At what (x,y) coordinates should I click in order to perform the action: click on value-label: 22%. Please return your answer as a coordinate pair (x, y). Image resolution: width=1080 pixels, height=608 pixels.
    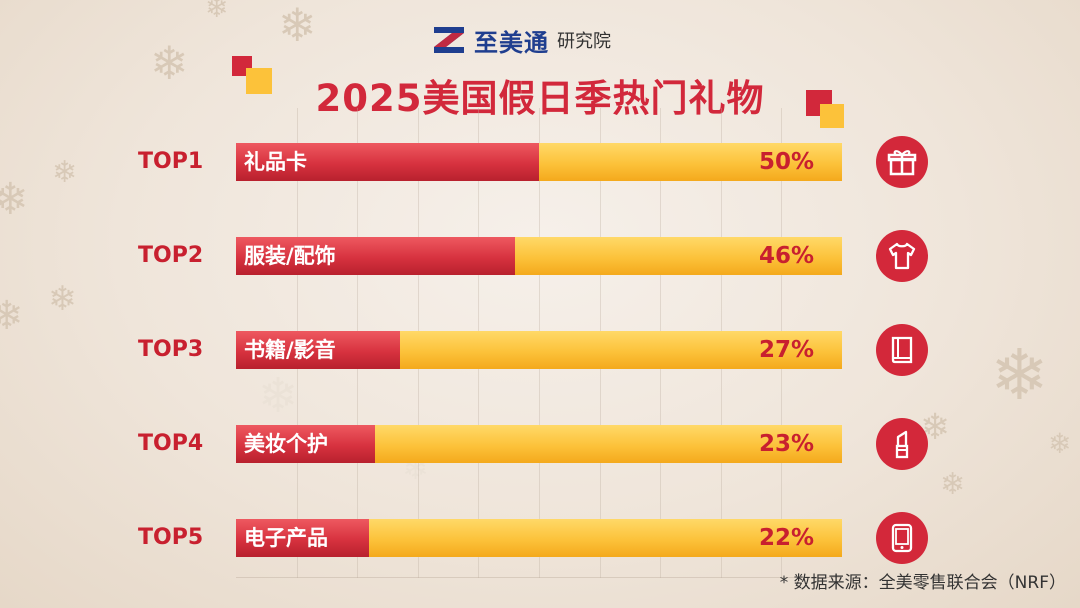
    Looking at the image, I should click on (786, 538).